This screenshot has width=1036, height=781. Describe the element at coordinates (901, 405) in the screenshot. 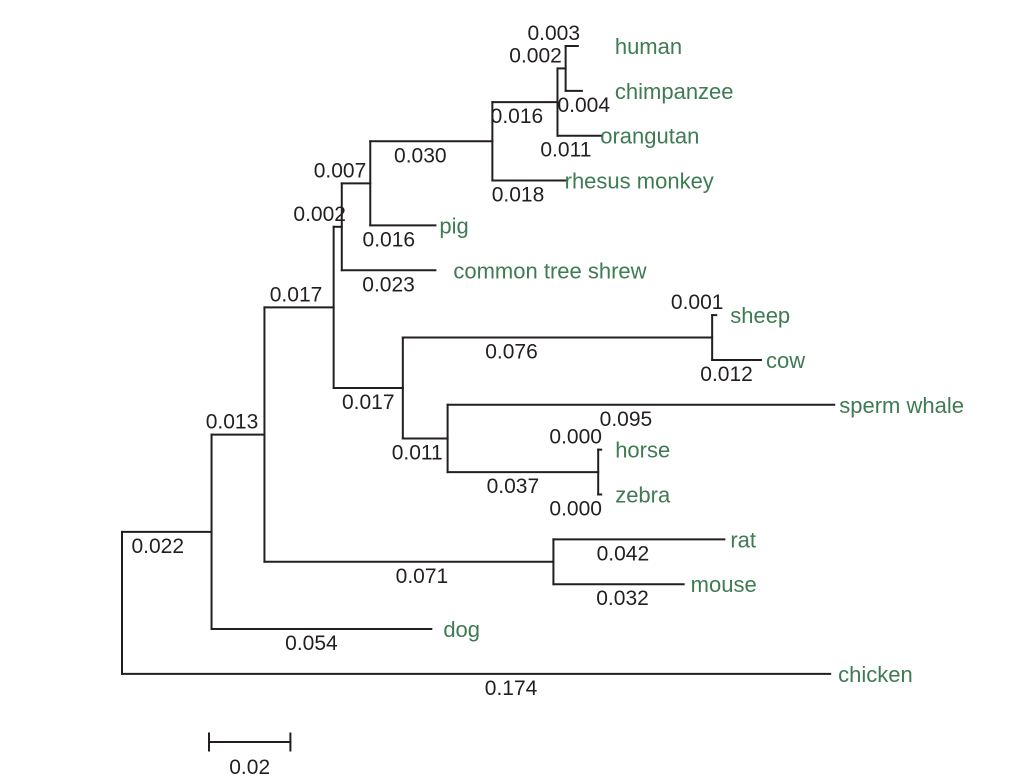

I see `species-label: sperm whale` at that location.